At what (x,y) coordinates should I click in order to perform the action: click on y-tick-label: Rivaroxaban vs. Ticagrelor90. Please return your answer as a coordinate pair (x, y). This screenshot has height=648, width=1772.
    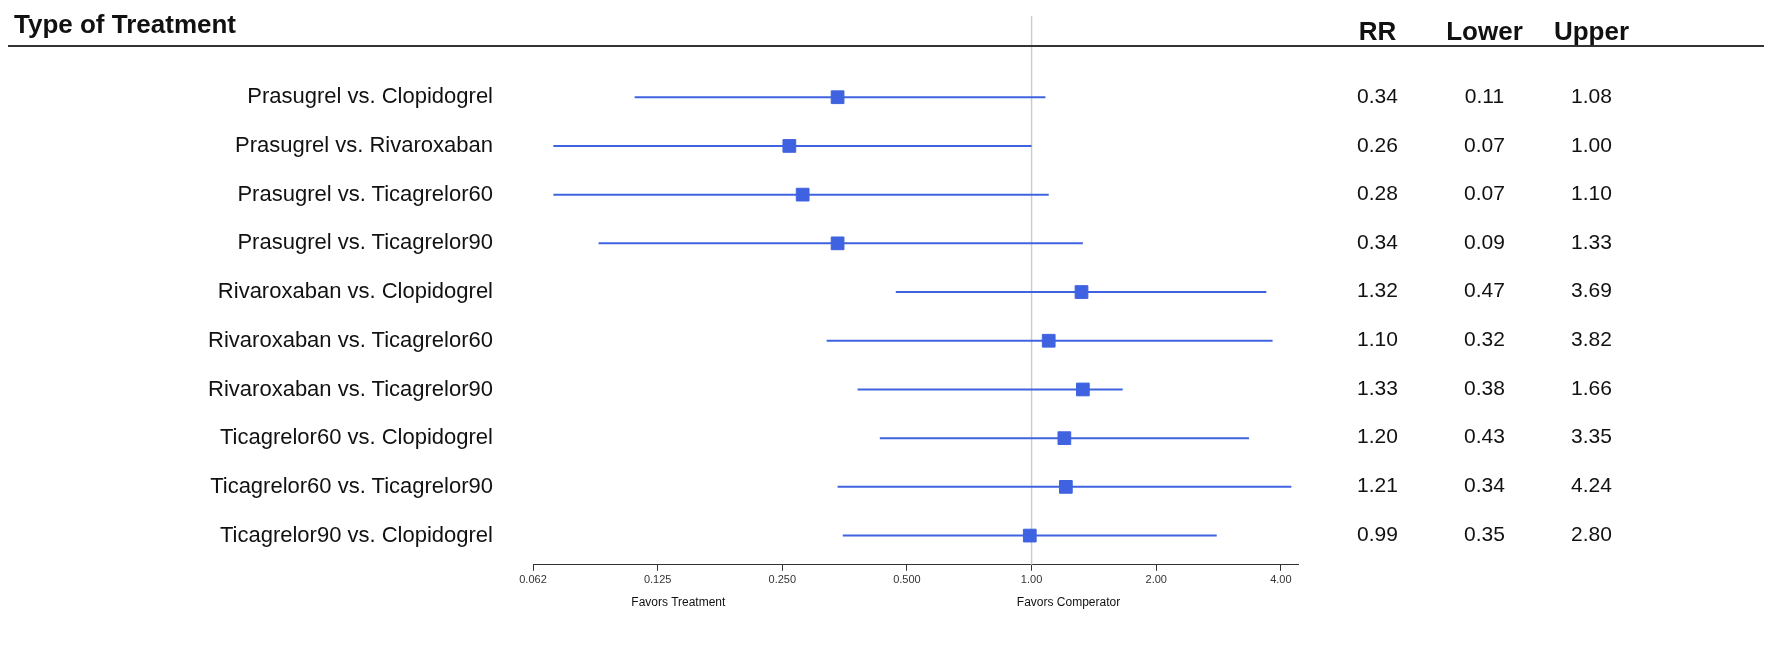
    Looking at the image, I should click on (350, 388).